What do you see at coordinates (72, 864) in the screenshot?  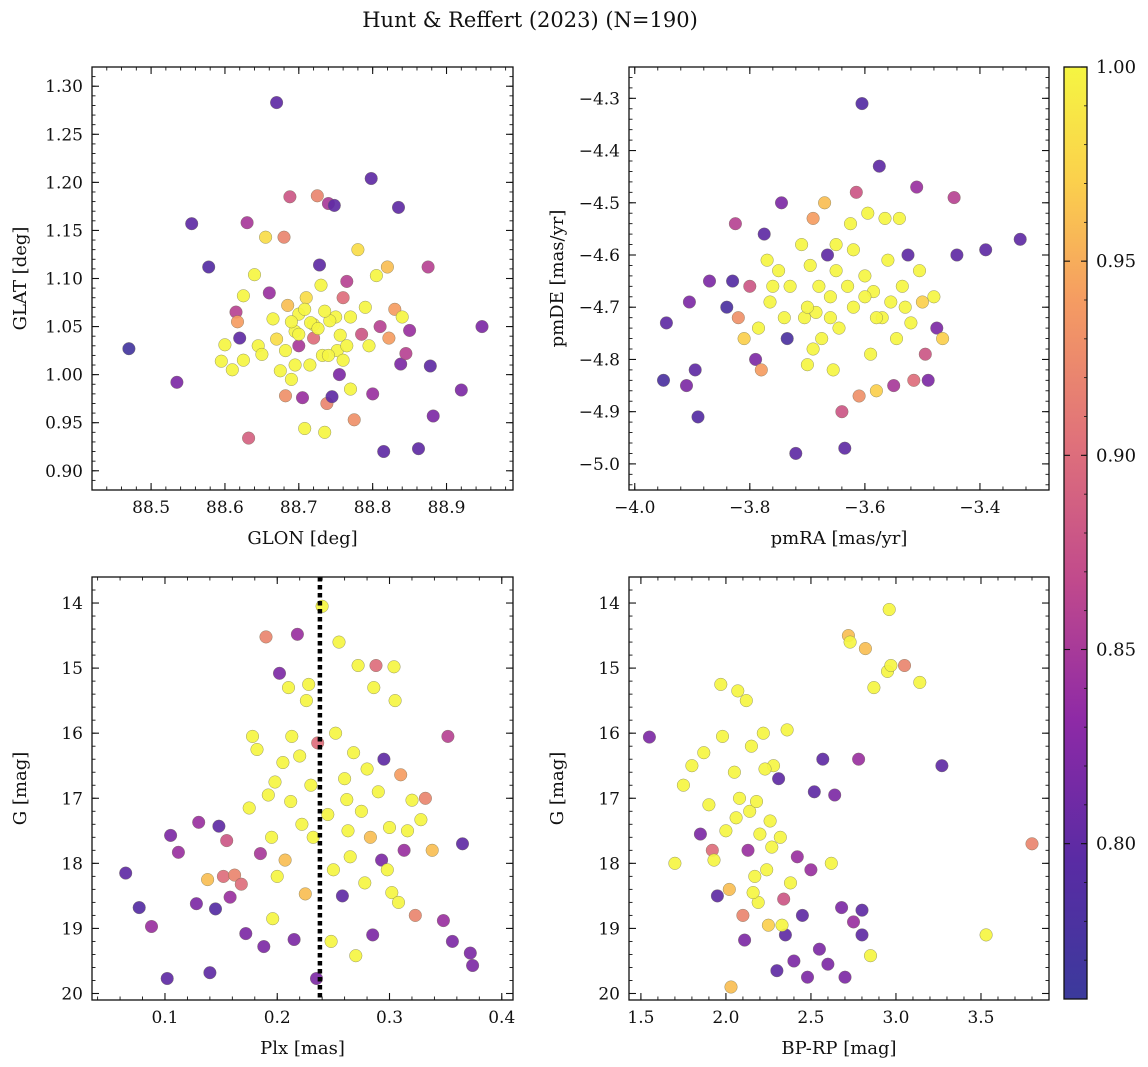 I see `y-tick-label: 18` at bounding box center [72, 864].